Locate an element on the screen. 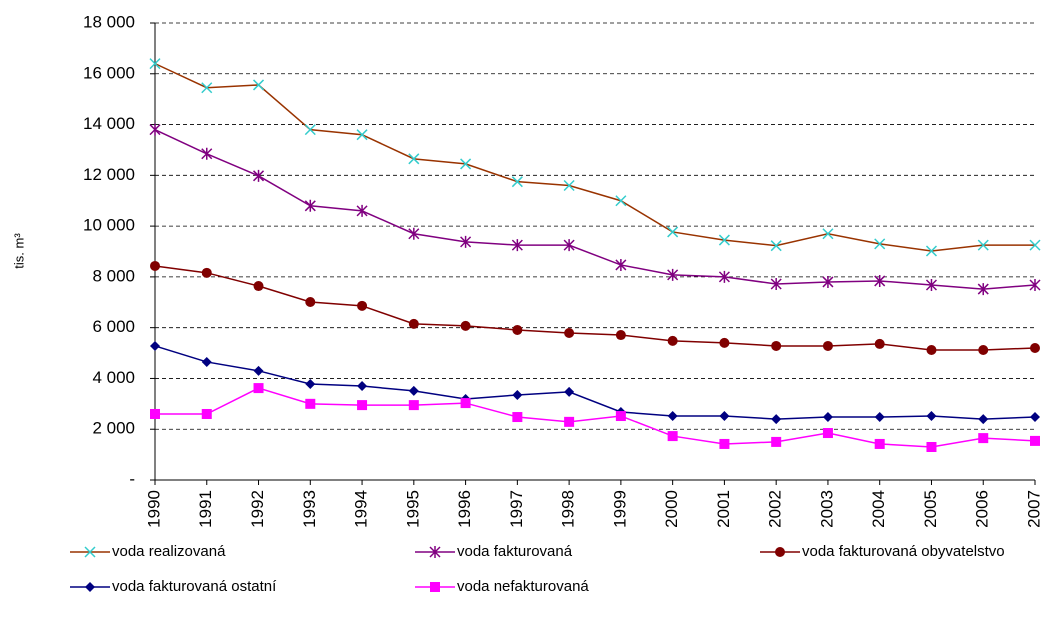 The height and width of the screenshot is (625, 1056). legend-item: voda fakturovaná is located at coordinates (494, 551).